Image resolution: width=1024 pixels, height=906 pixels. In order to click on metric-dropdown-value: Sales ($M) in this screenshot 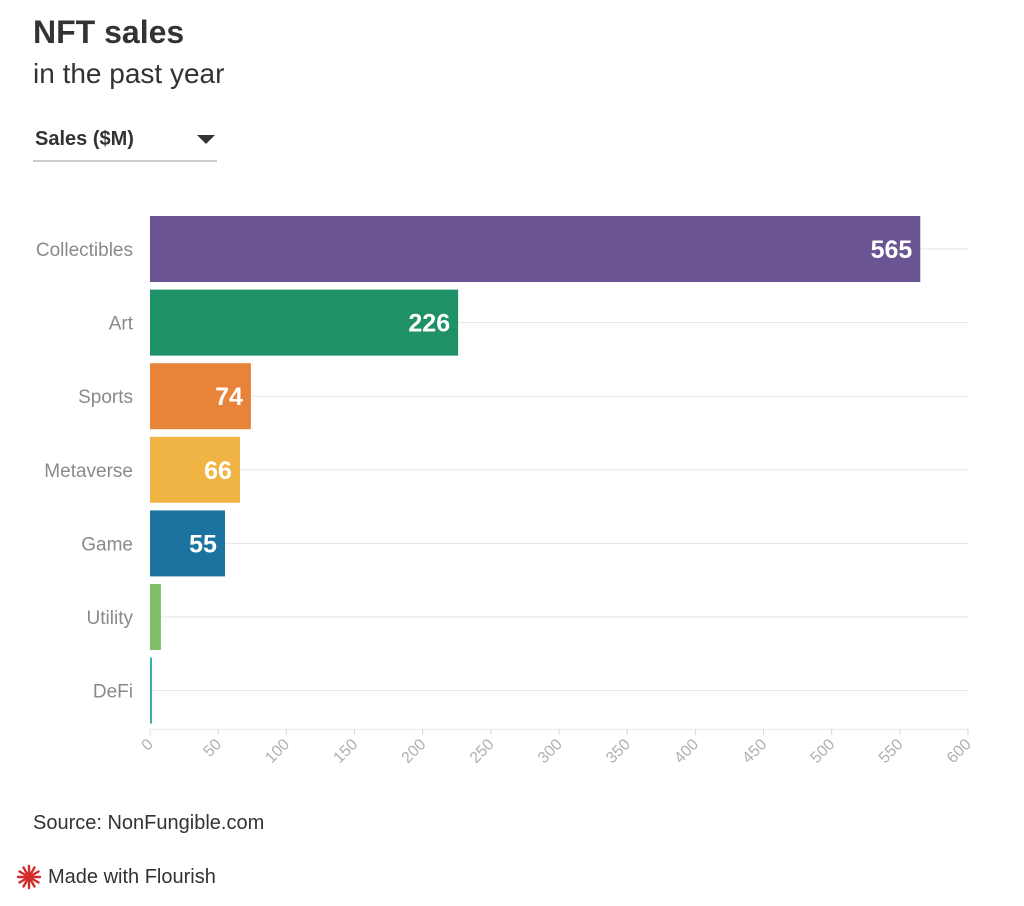, I will do `click(84, 139)`.